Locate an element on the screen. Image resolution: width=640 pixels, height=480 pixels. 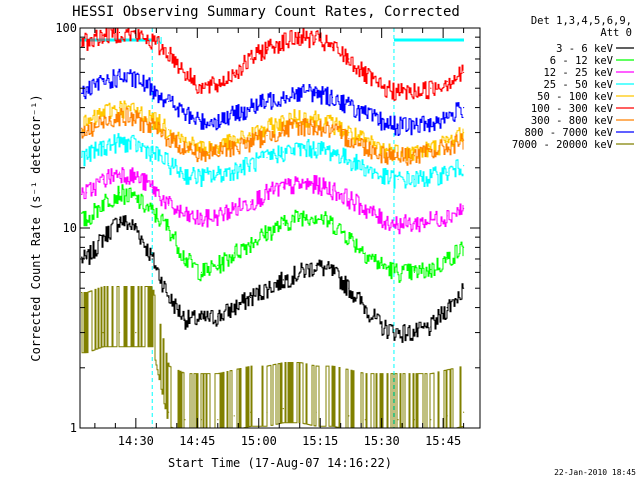
y-tick-label: 1 is located at coordinates (73, 428).